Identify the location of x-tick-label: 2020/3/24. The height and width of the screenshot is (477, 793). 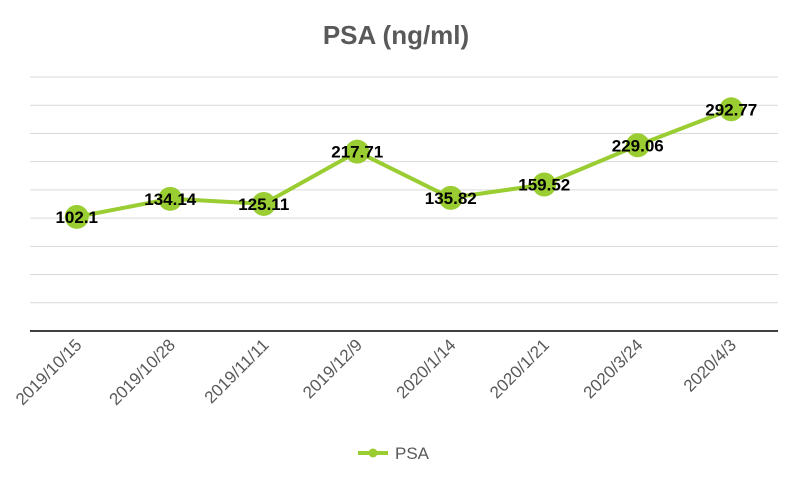
(613, 368).